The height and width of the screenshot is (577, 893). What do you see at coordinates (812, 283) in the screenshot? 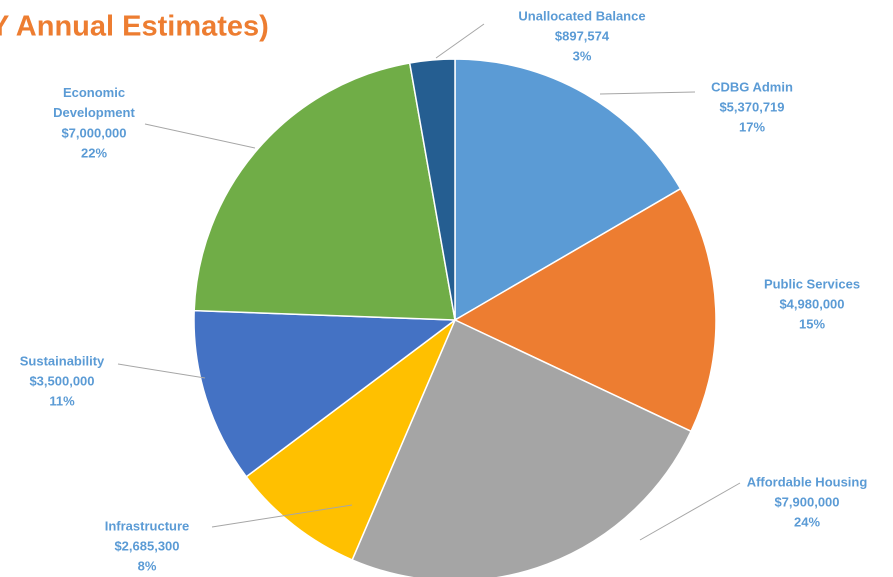
I see `slice-label-name: Public Services` at bounding box center [812, 283].